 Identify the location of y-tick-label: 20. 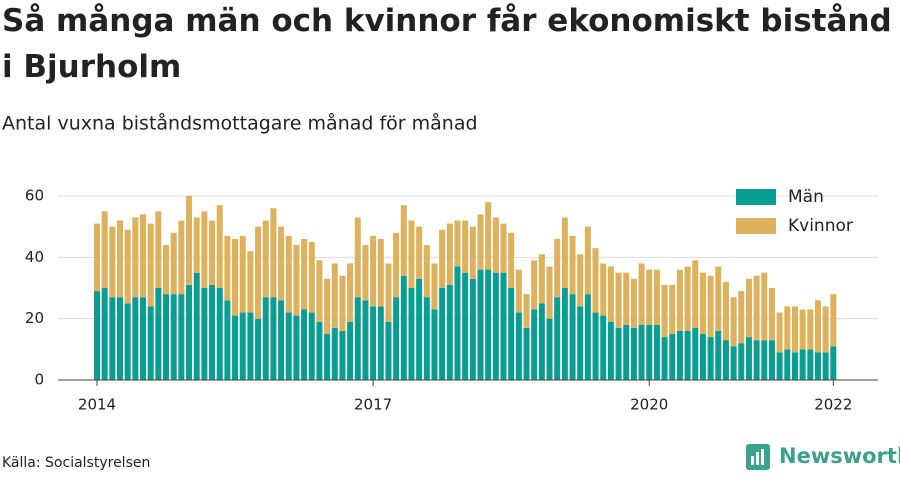
(34, 318).